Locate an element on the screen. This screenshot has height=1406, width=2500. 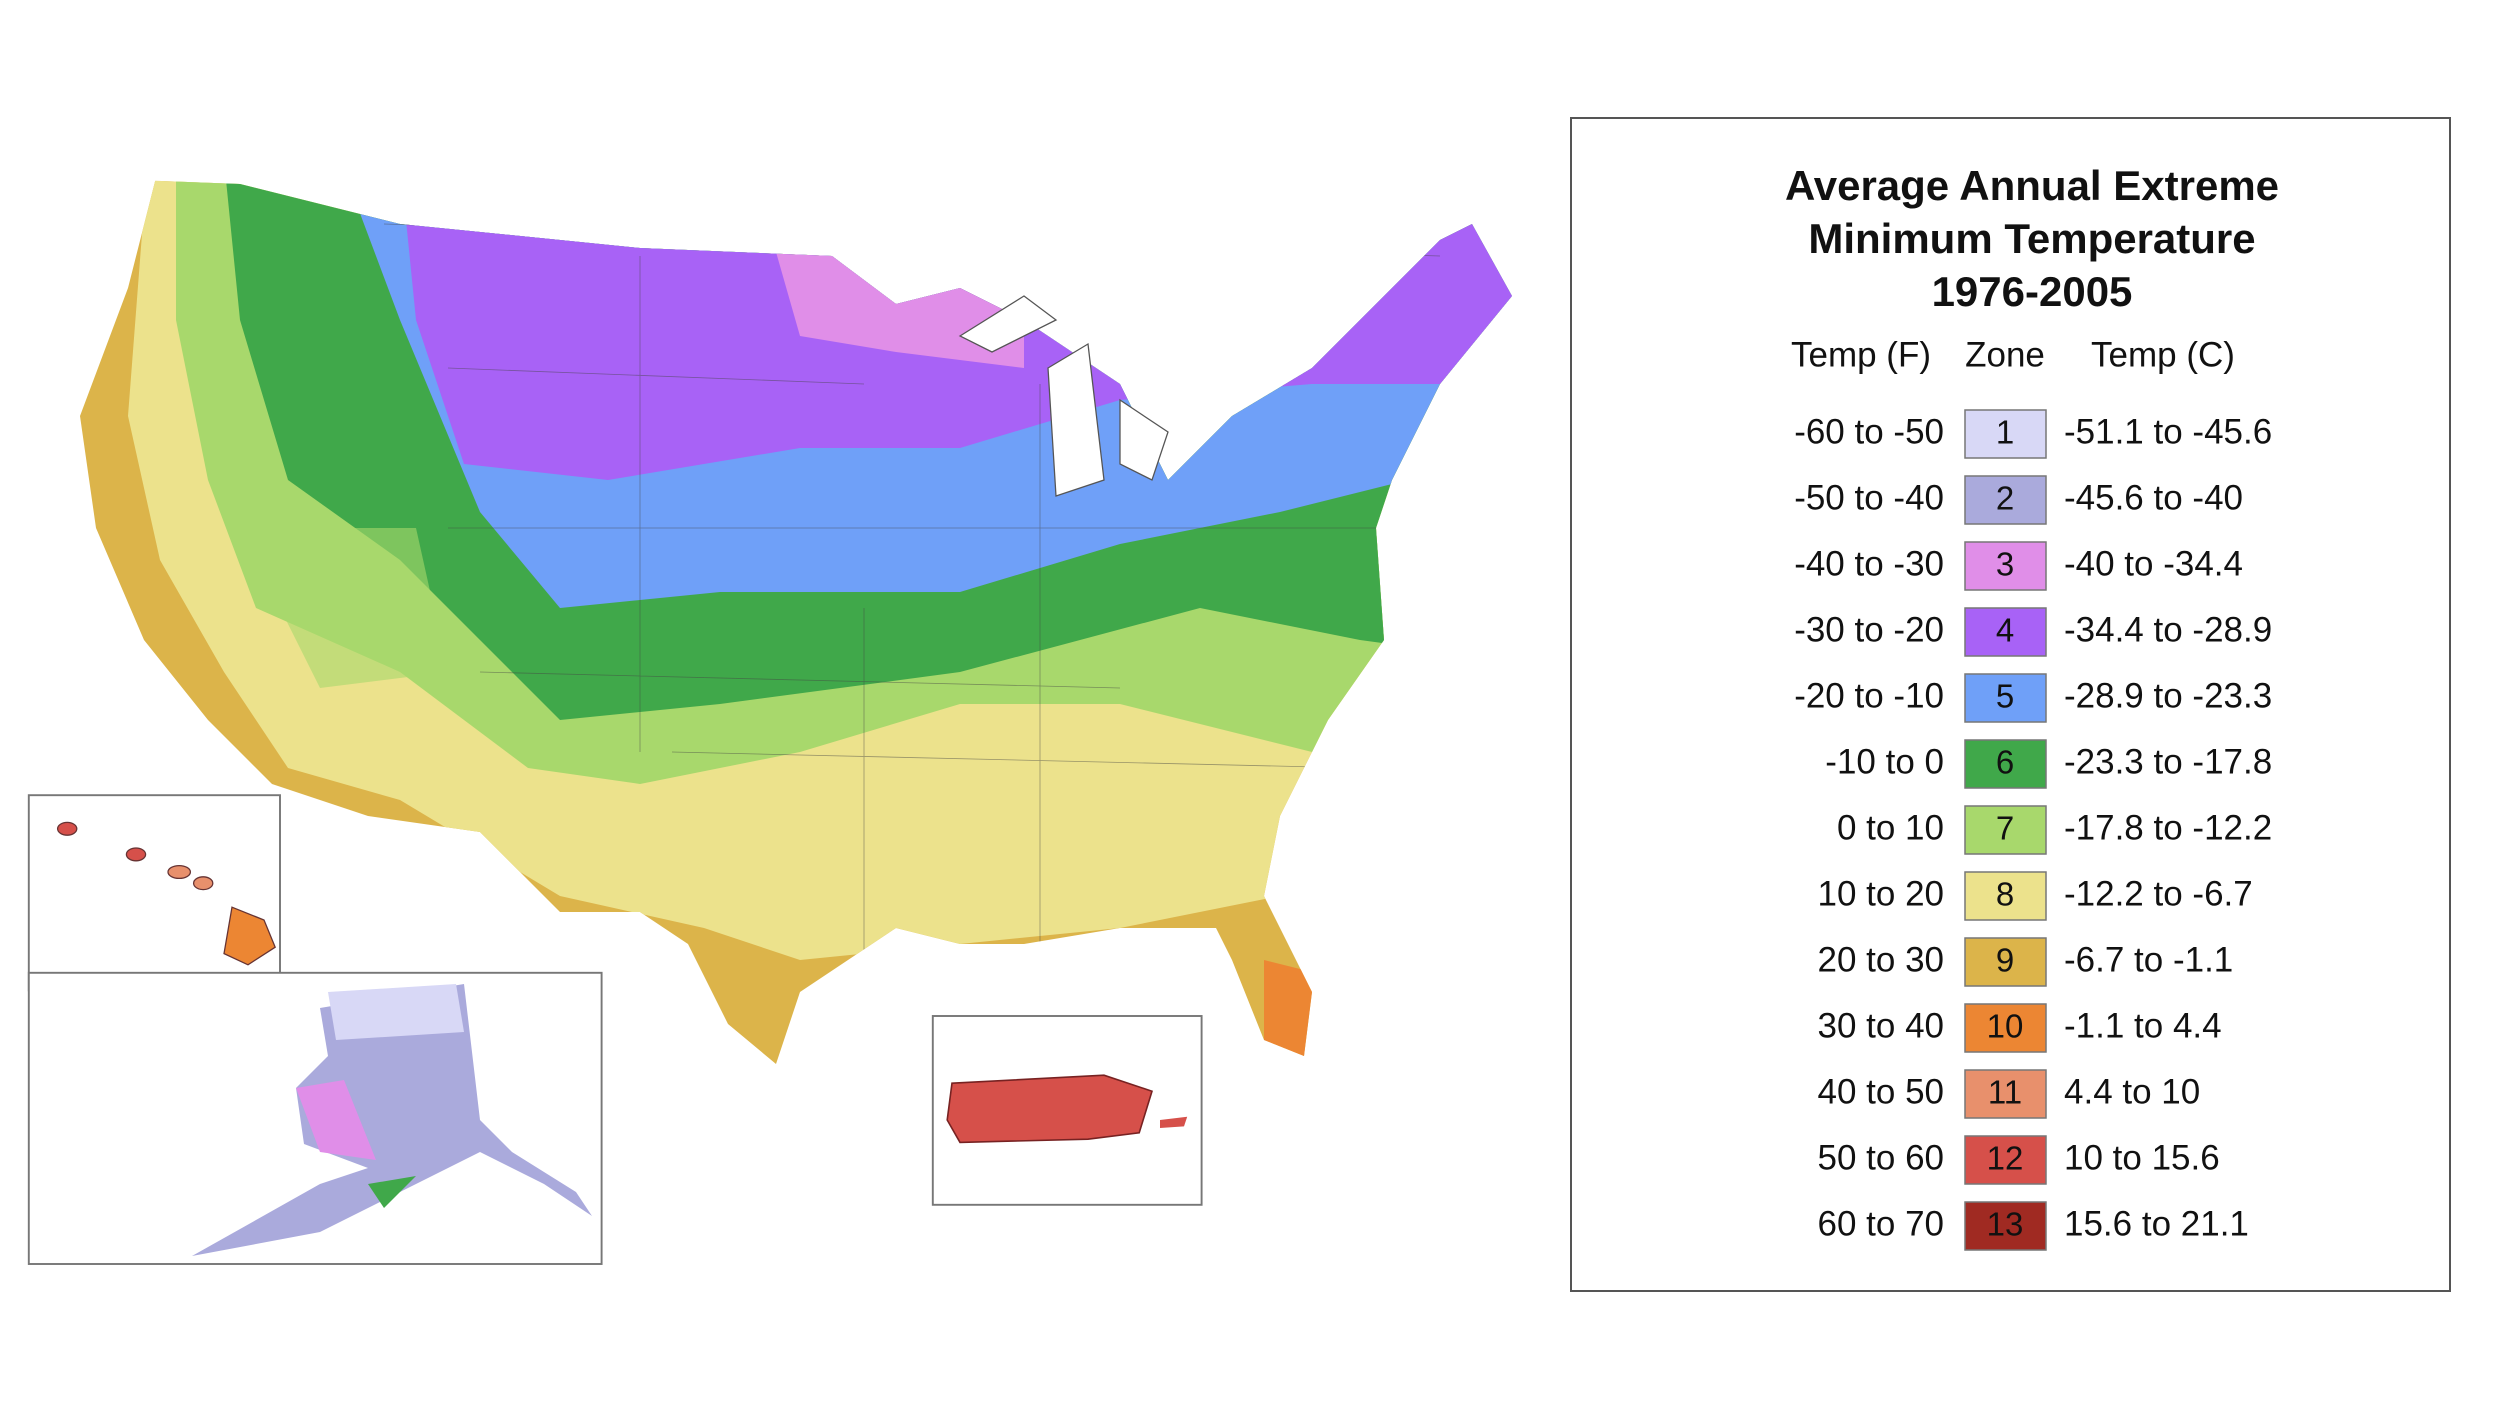
zone-number: 10 is located at coordinates (2005, 1026).